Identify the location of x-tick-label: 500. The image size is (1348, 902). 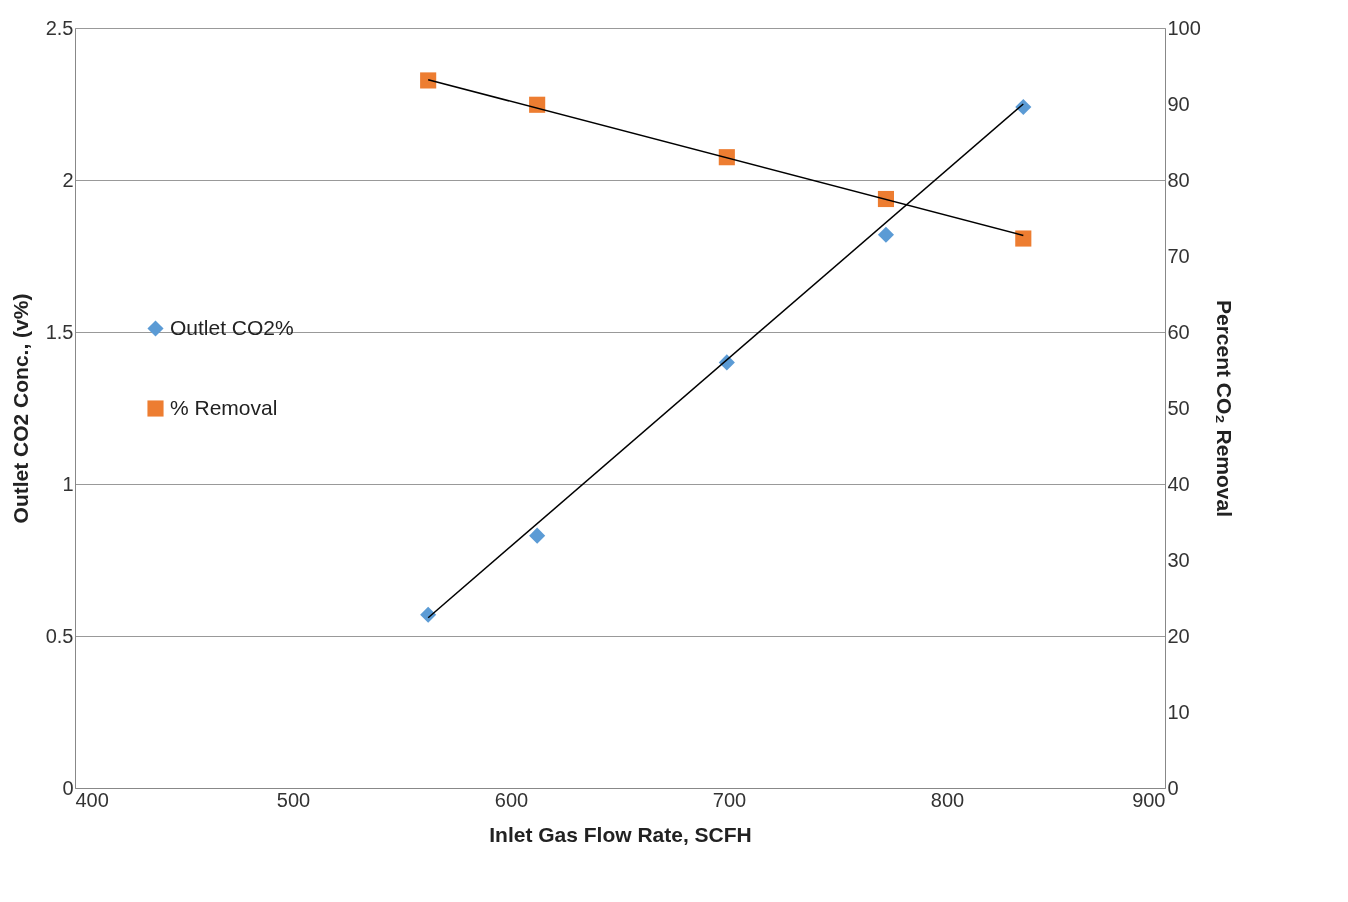
(293, 799).